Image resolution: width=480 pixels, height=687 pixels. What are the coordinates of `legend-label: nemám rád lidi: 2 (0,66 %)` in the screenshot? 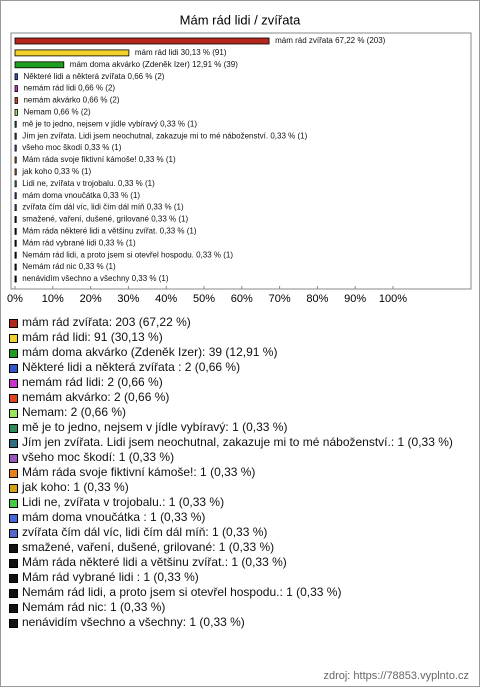 It's located at (92, 382).